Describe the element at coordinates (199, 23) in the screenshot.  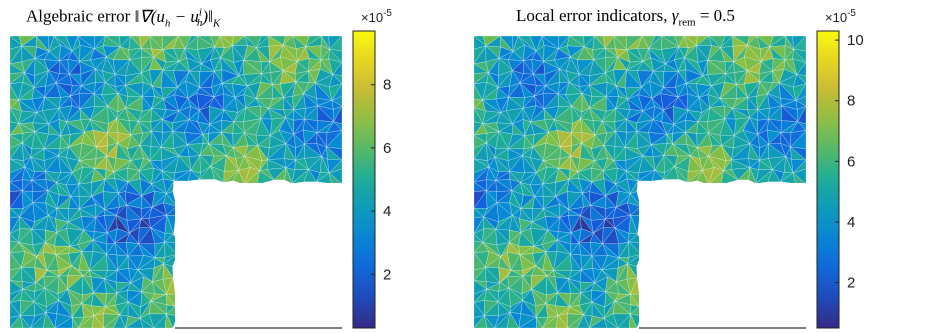
I see `title-math-sub2: h` at that location.